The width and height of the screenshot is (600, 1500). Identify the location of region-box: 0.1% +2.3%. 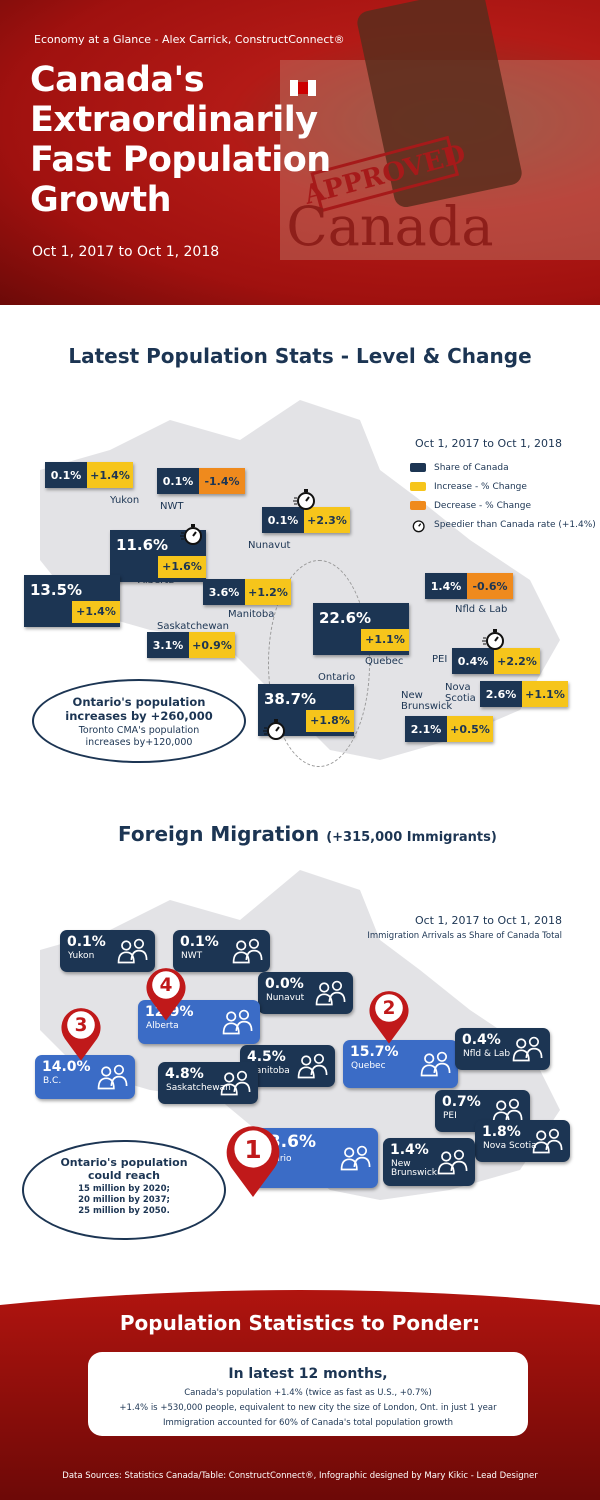
(306, 520).